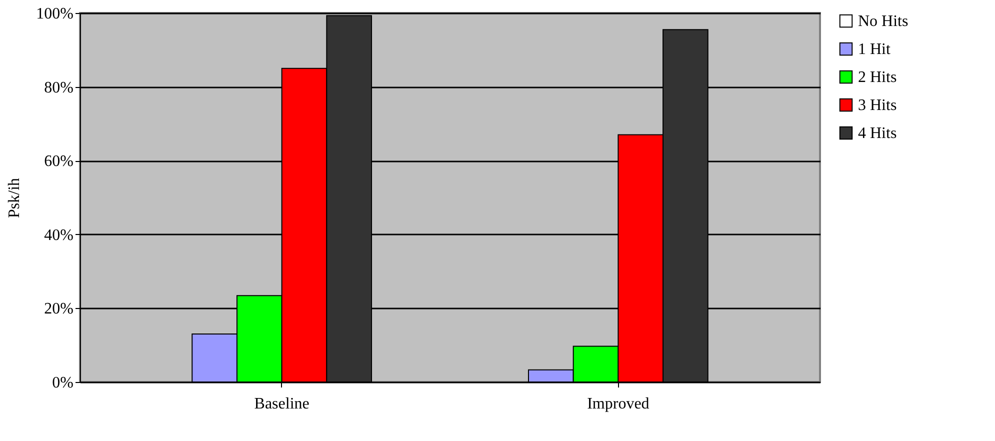  I want to click on legend-label: 3 Hits, so click(877, 105).